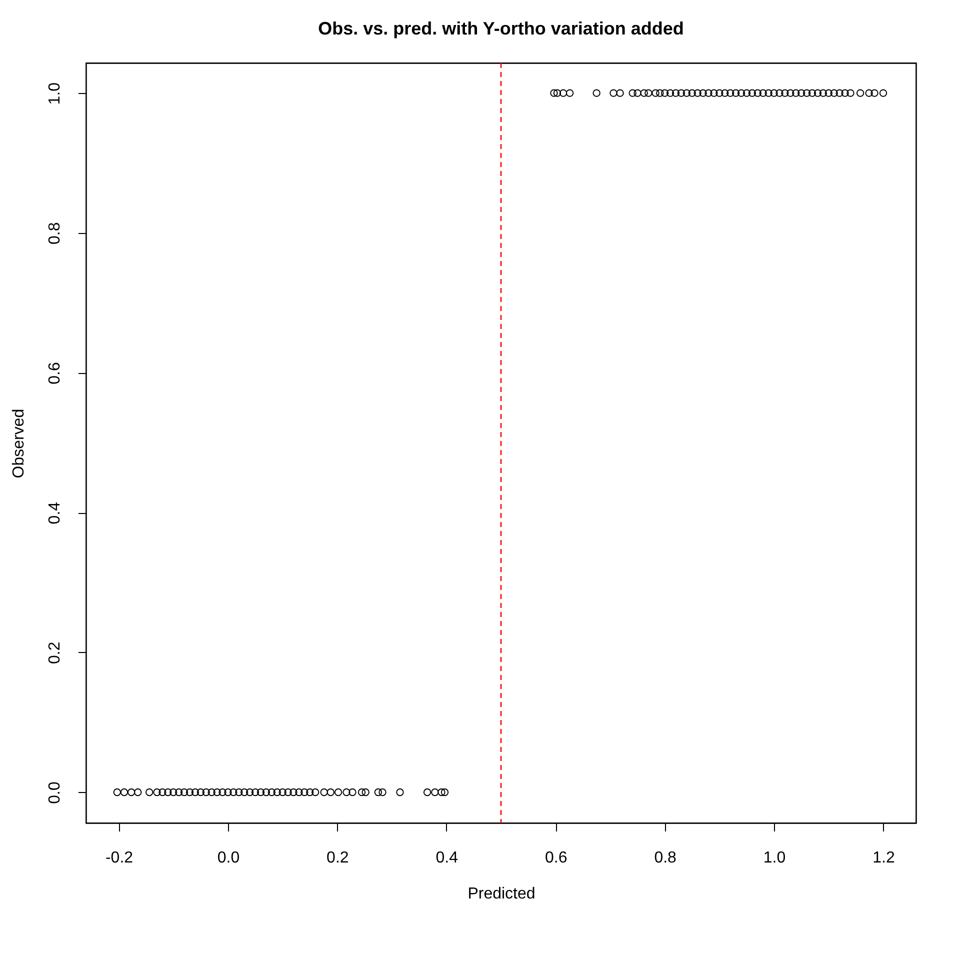 The height and width of the screenshot is (974, 980). I want to click on x-tick-label: 0.6, so click(556, 858).